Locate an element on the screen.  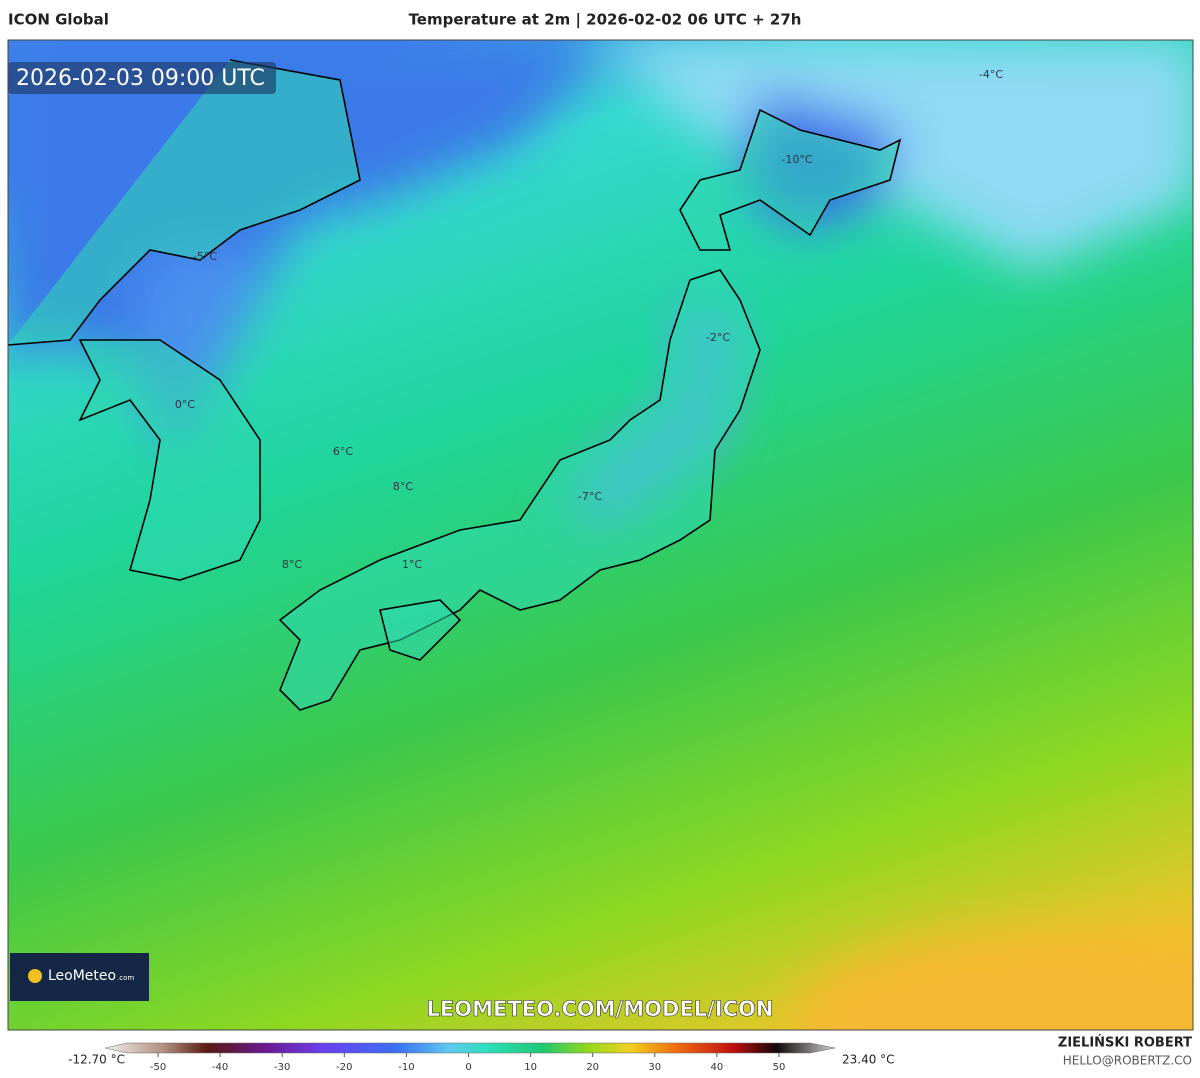
colorbar is located at coordinates (470, 1048).